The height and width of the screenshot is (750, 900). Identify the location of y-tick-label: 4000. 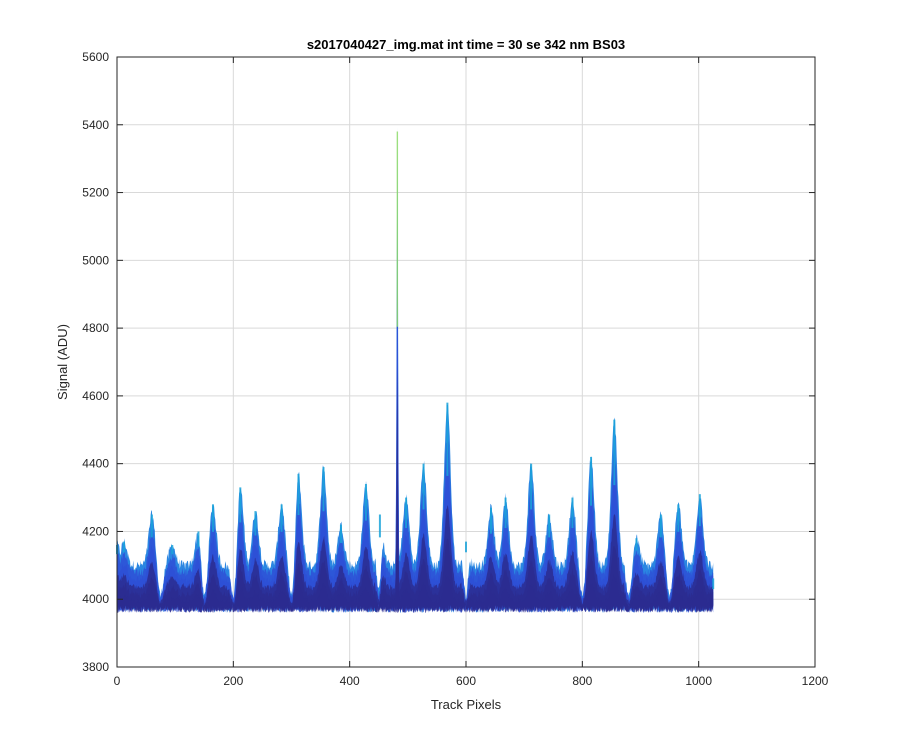
(95, 599).